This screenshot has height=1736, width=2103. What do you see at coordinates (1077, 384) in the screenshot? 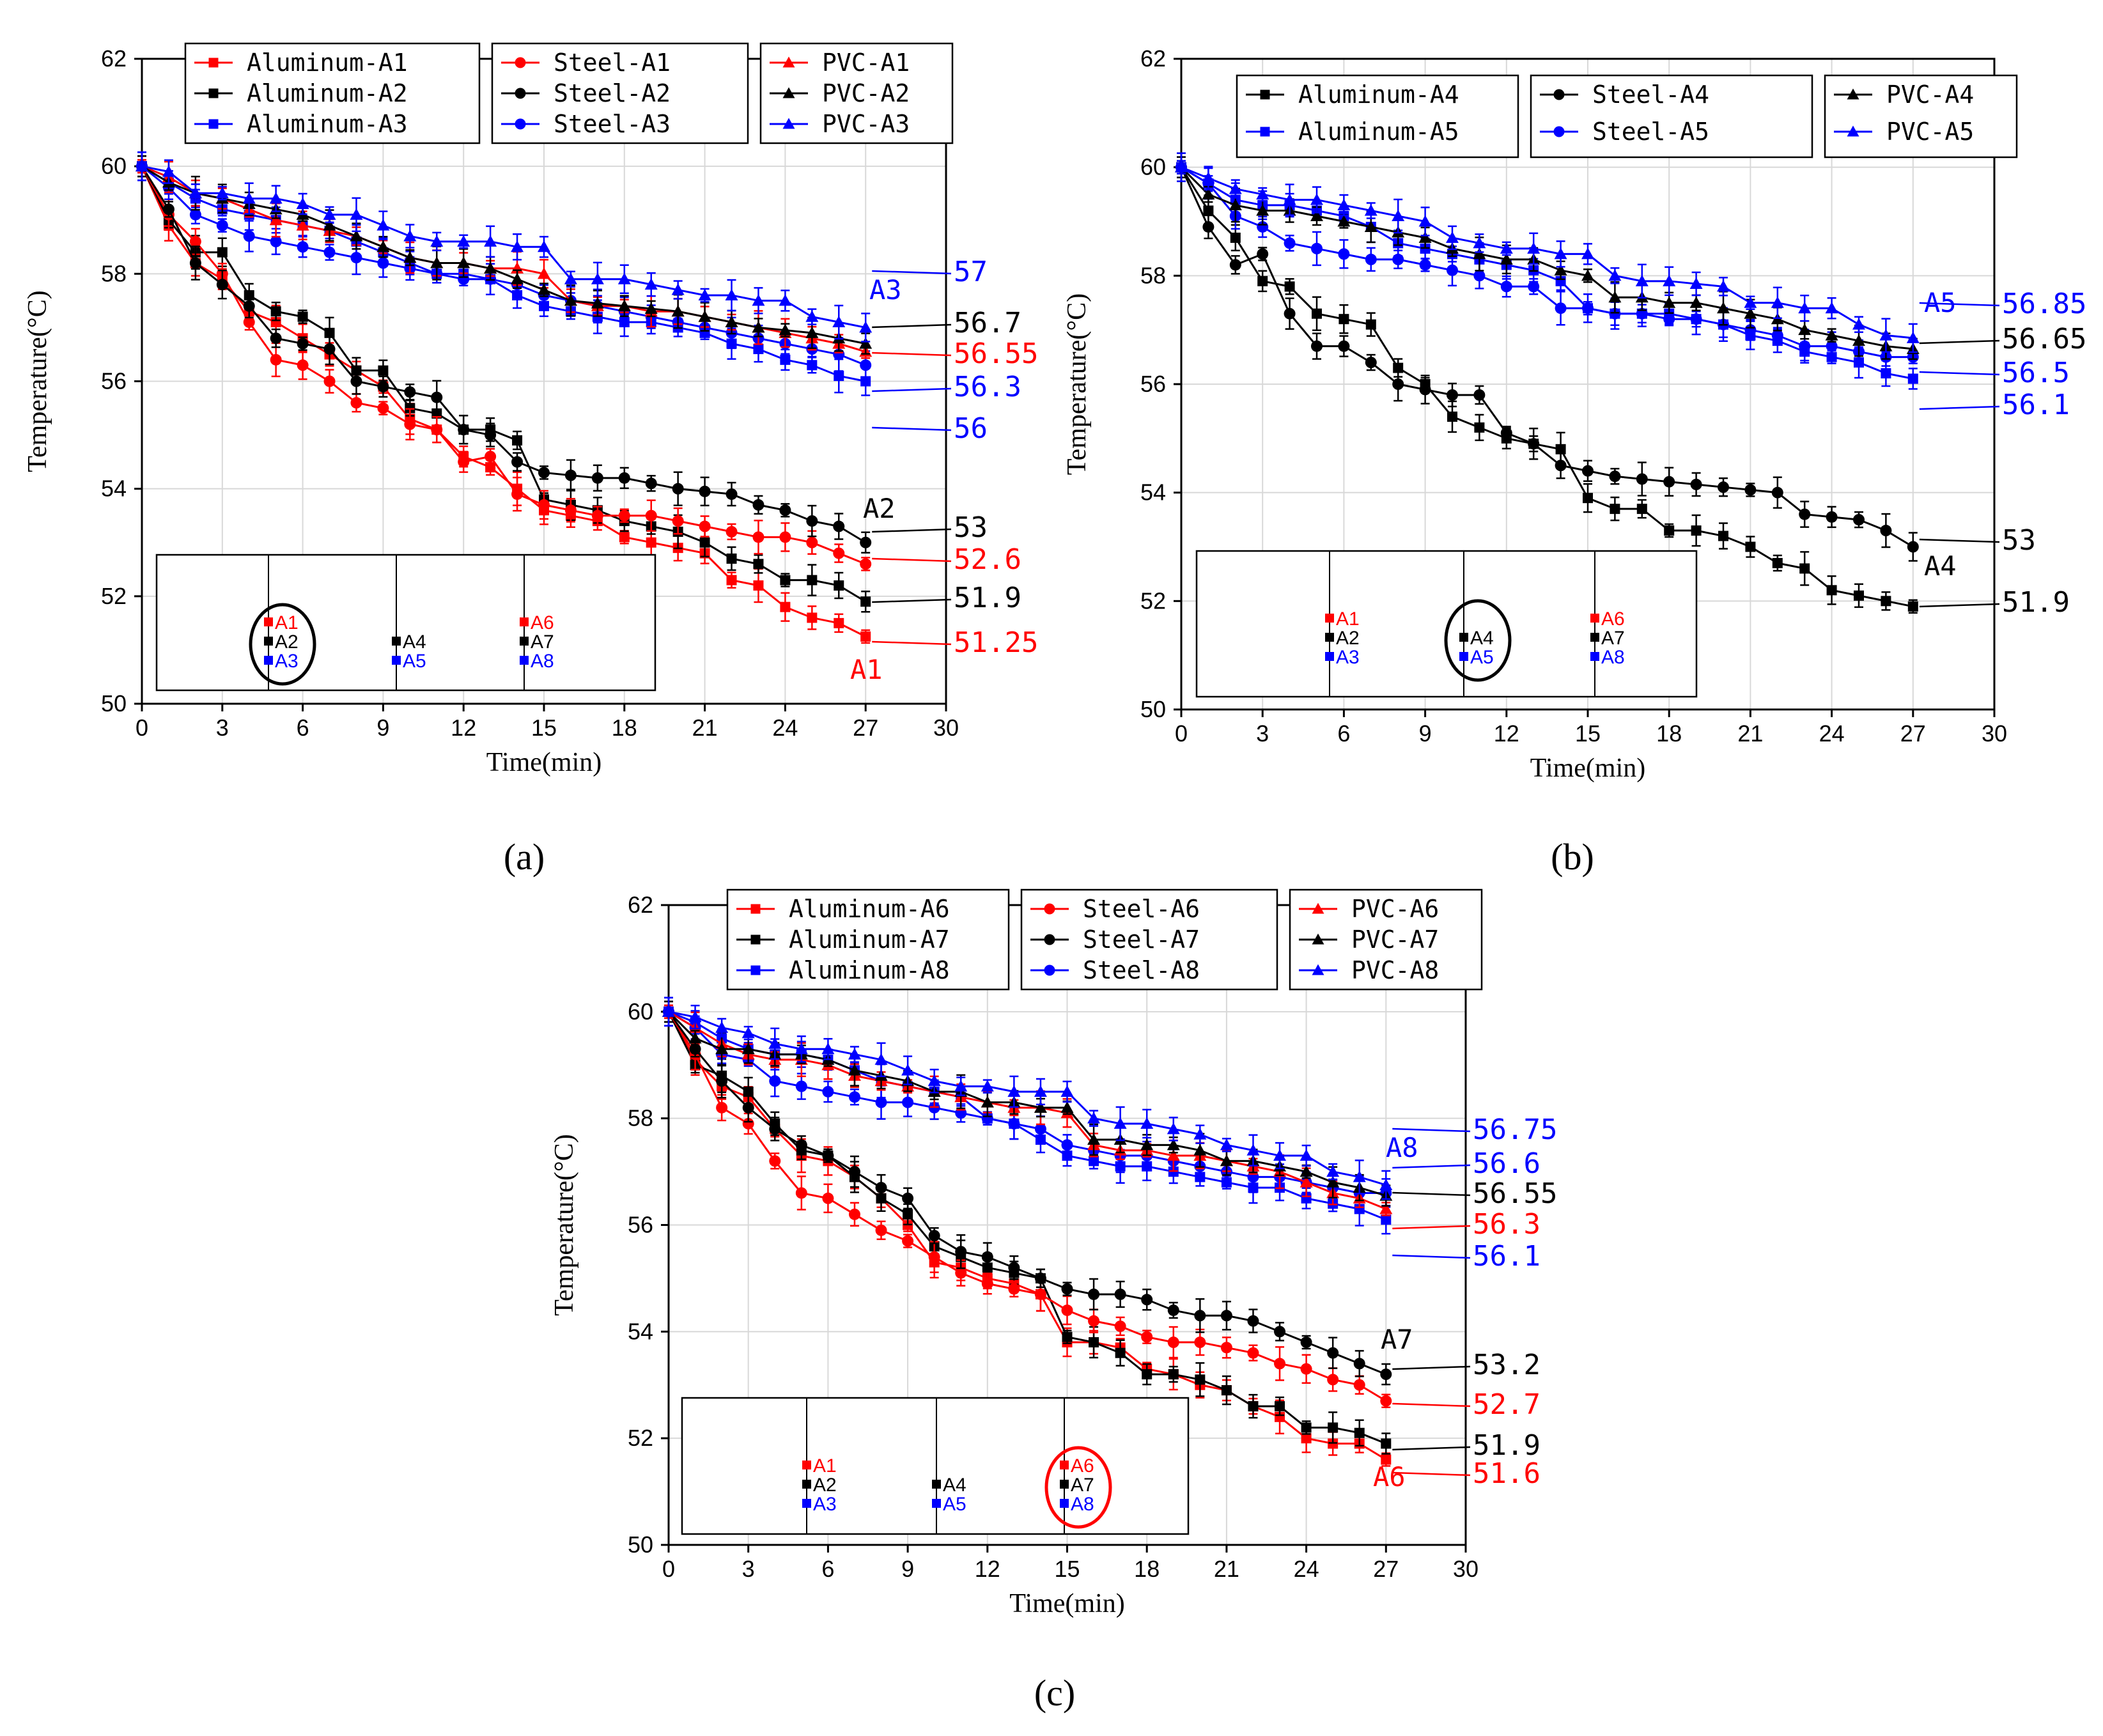
I see `y-axis-label: Temperature(°C)` at bounding box center [1077, 384].